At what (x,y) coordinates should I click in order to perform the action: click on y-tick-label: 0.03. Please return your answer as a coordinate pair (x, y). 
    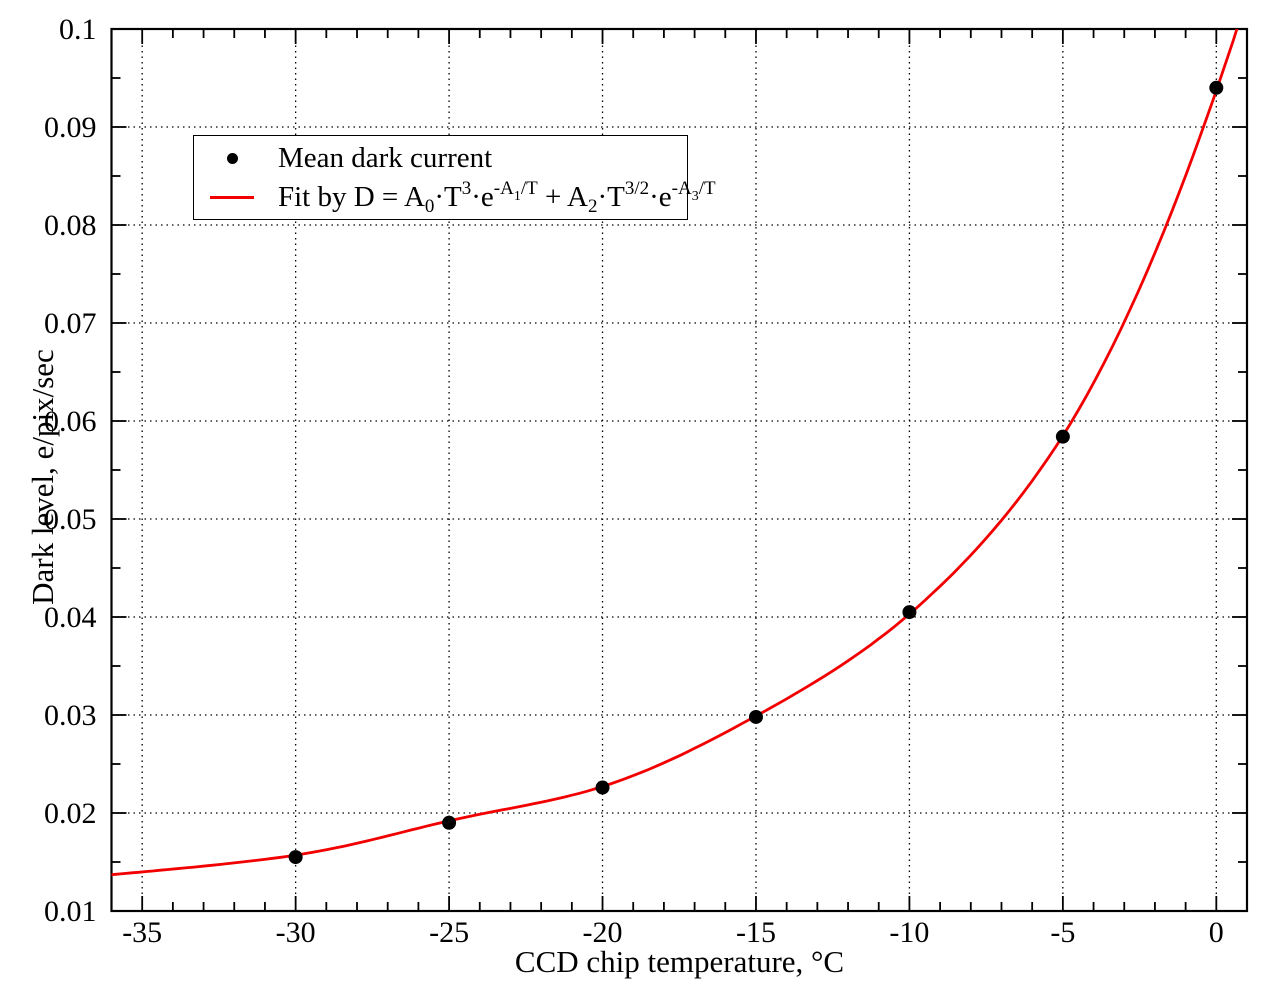
    Looking at the image, I should click on (70, 715).